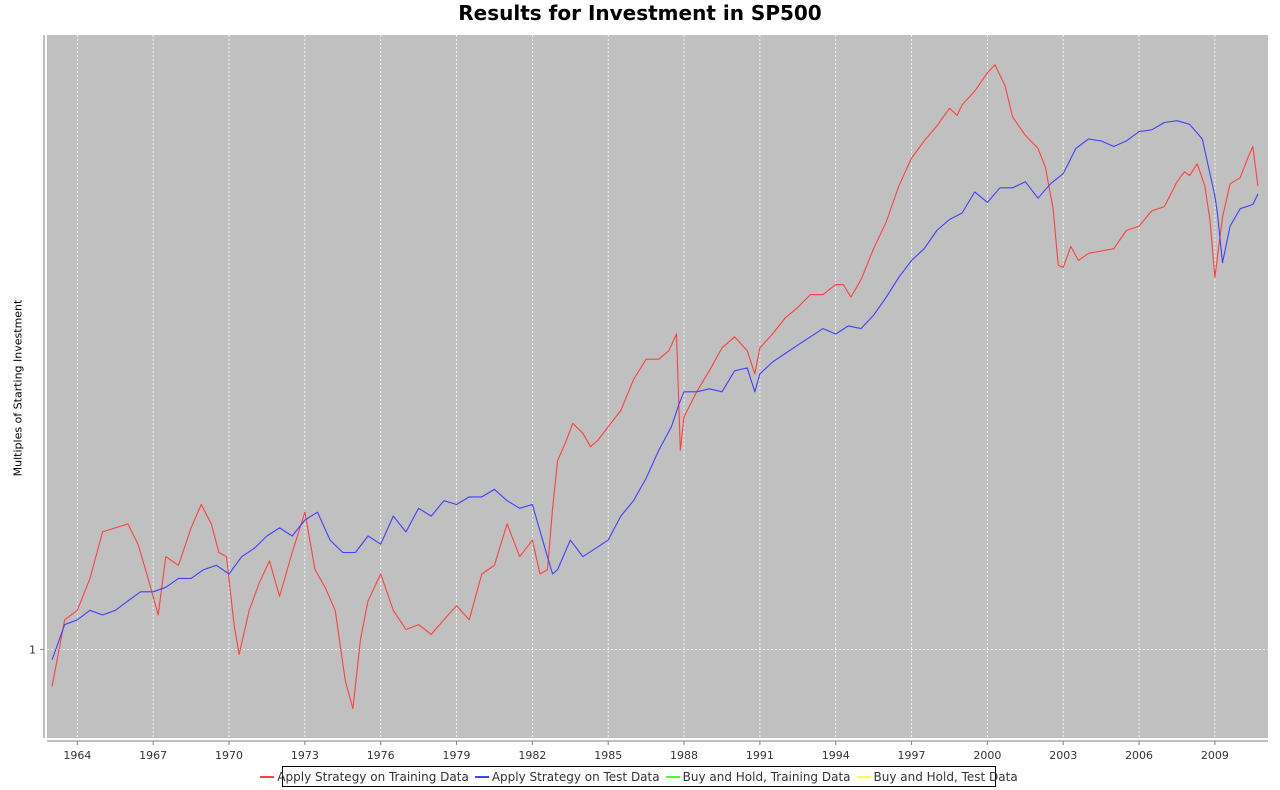 Image resolution: width=1280 pixels, height=790 pixels. I want to click on legend-item-test-buyhold: Buy and Hold, Test Data, so click(937, 776).